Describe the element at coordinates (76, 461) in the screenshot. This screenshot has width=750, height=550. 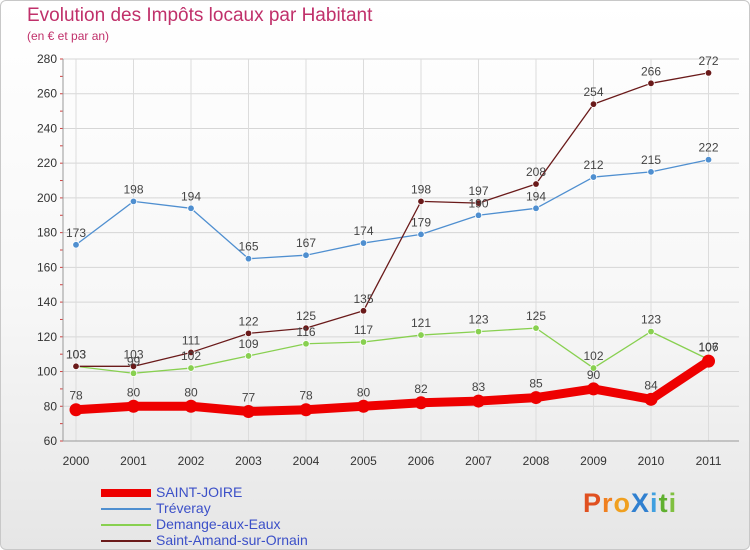
I see `x-tick-label: 2000` at that location.